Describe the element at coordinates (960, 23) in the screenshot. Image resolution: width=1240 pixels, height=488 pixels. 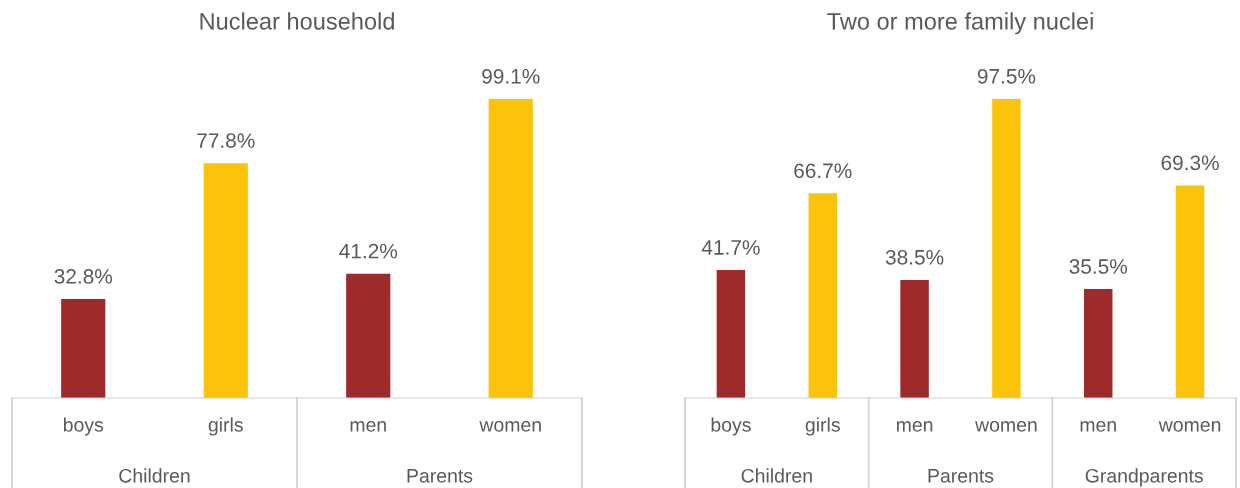
I see `chart-title: Two or more family nuclei` at that location.